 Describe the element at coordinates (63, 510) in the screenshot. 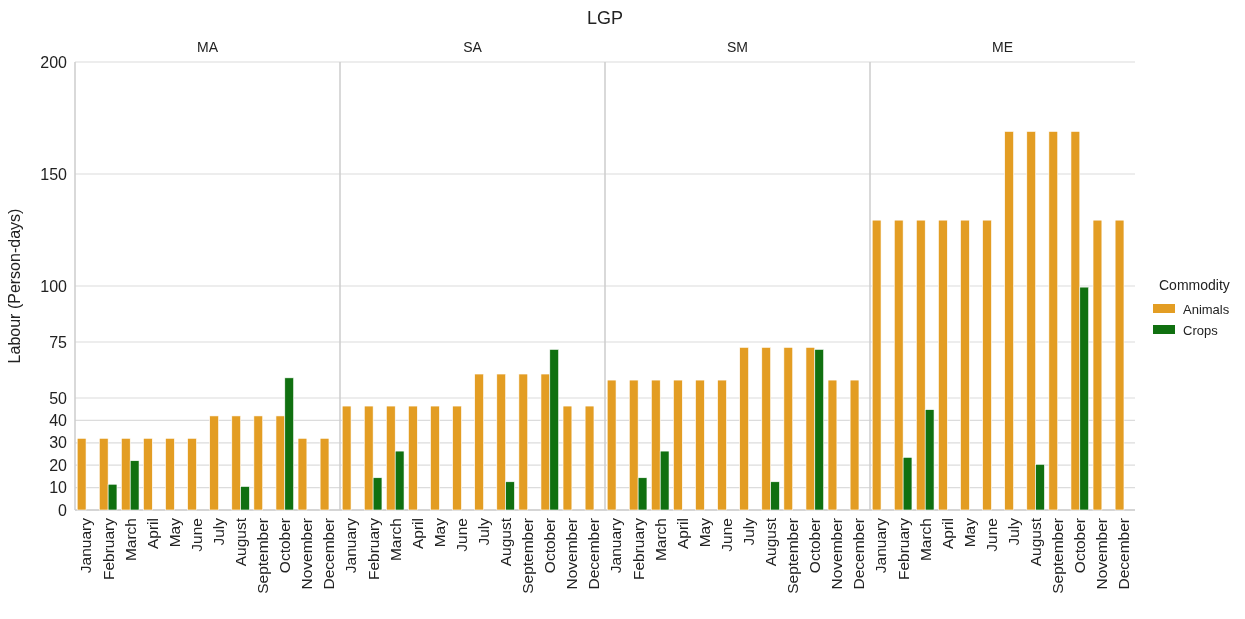

I see `y-tick-label: 0` at that location.